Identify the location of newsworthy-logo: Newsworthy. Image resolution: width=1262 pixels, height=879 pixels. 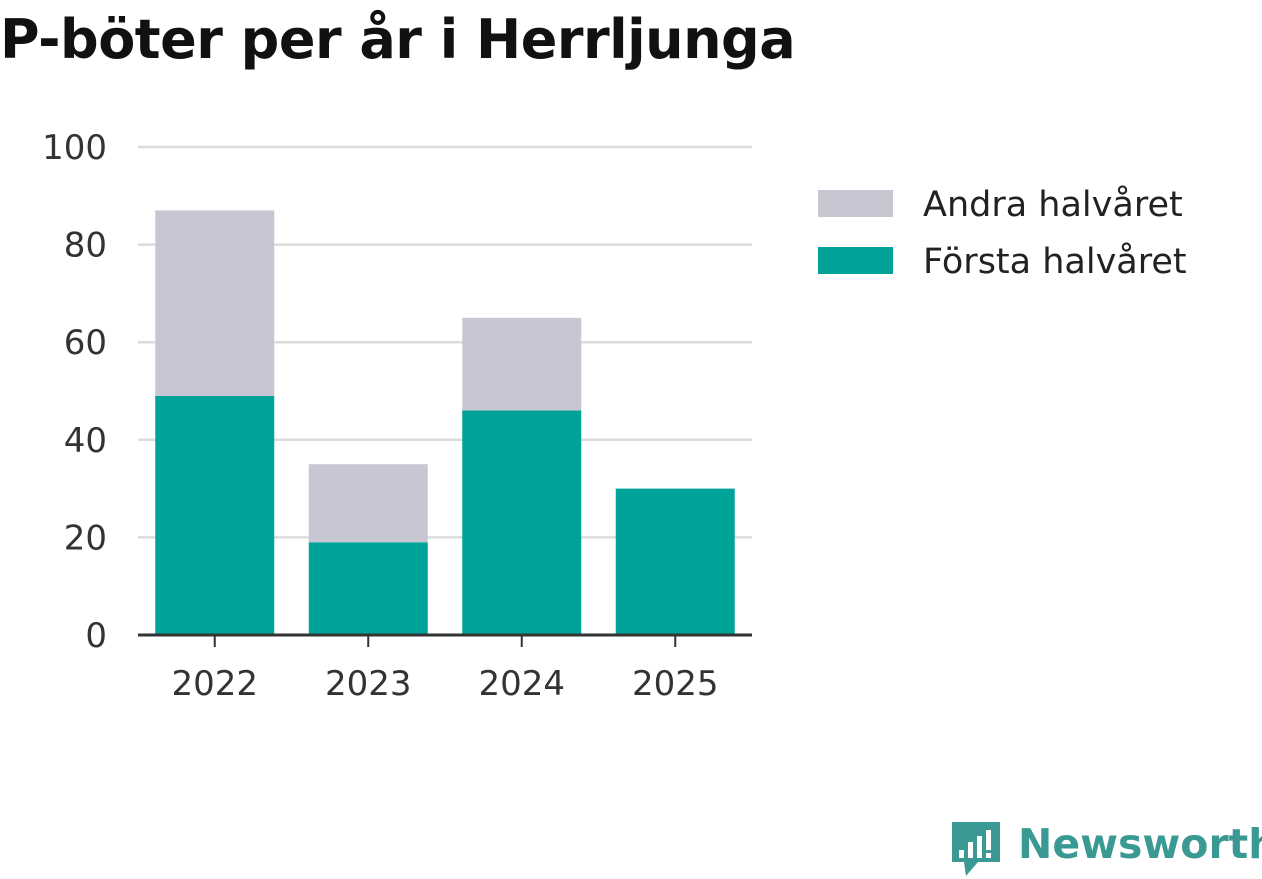
(1107, 848).